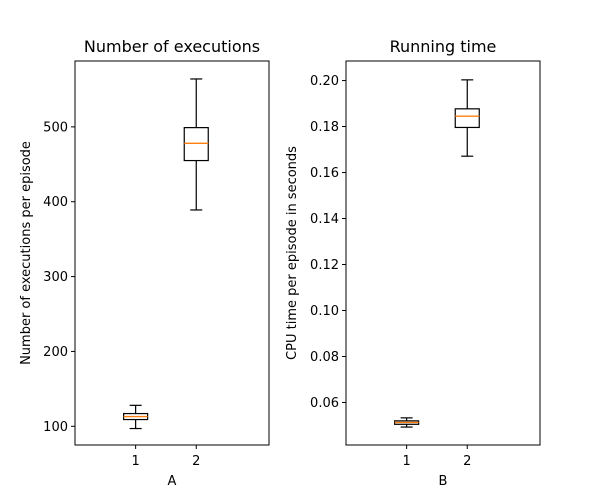 The height and width of the screenshot is (500, 600). Describe the element at coordinates (443, 481) in the screenshot. I see `x-axis-label: B` at that location.